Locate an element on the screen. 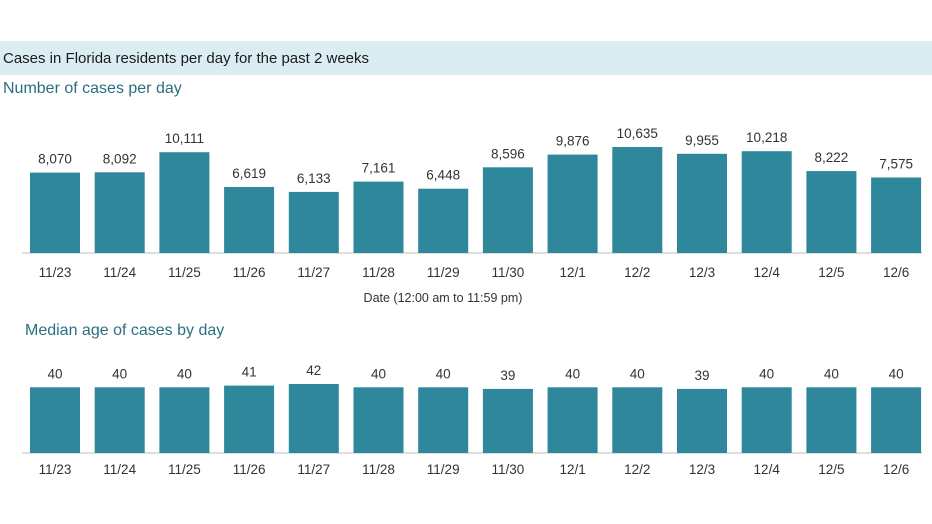 The height and width of the screenshot is (524, 932). cases-tick-label-2: 11/25 is located at coordinates (184, 272).